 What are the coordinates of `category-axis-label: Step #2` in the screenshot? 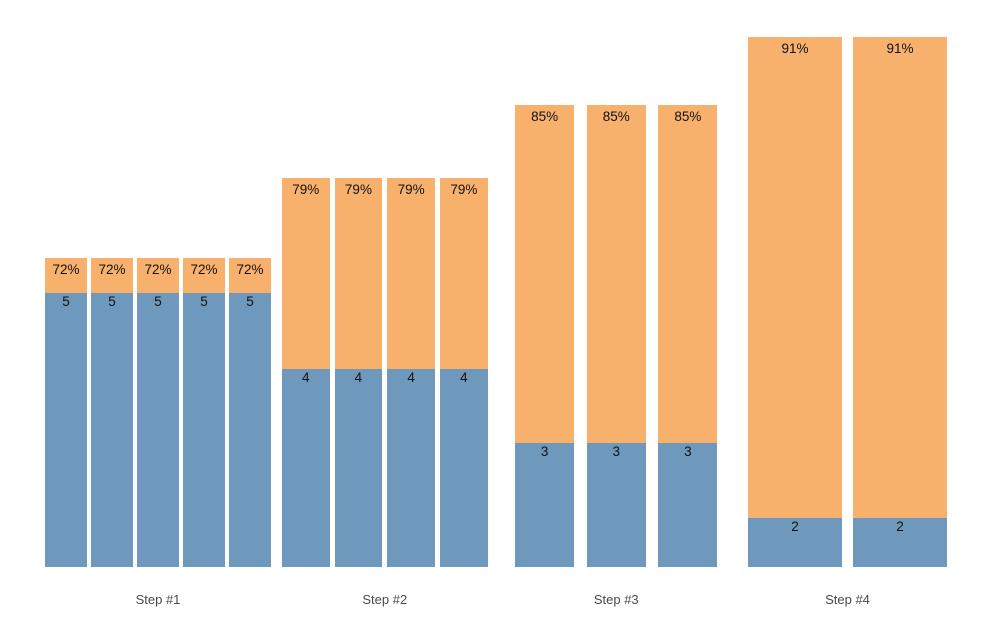 It's located at (385, 599).